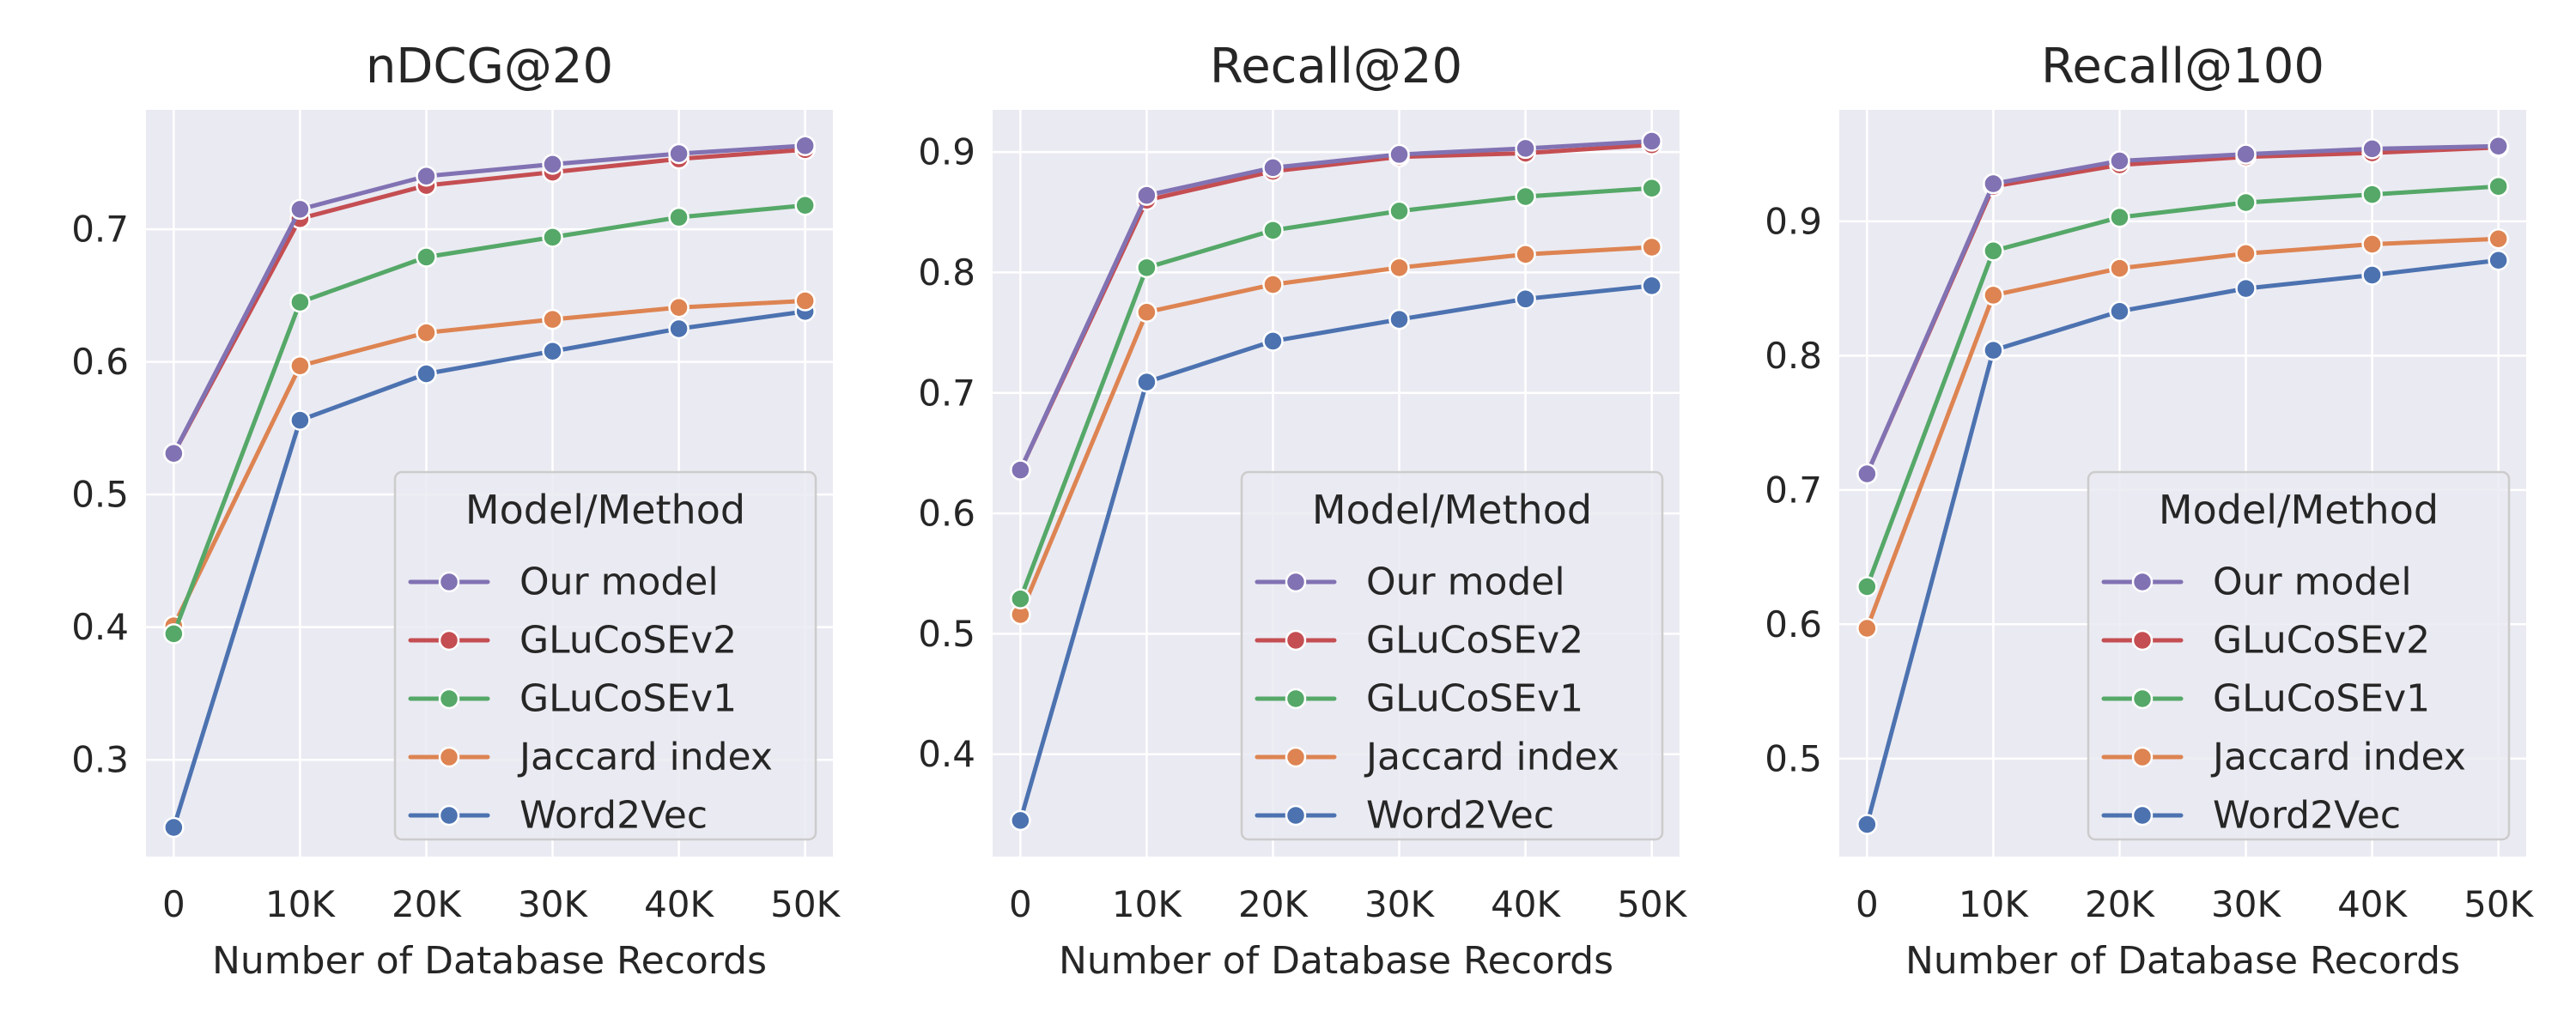 The width and height of the screenshot is (2576, 1030). Describe the element at coordinates (2283, 757) in the screenshot. I see `legend-item: Jaccard index` at that location.